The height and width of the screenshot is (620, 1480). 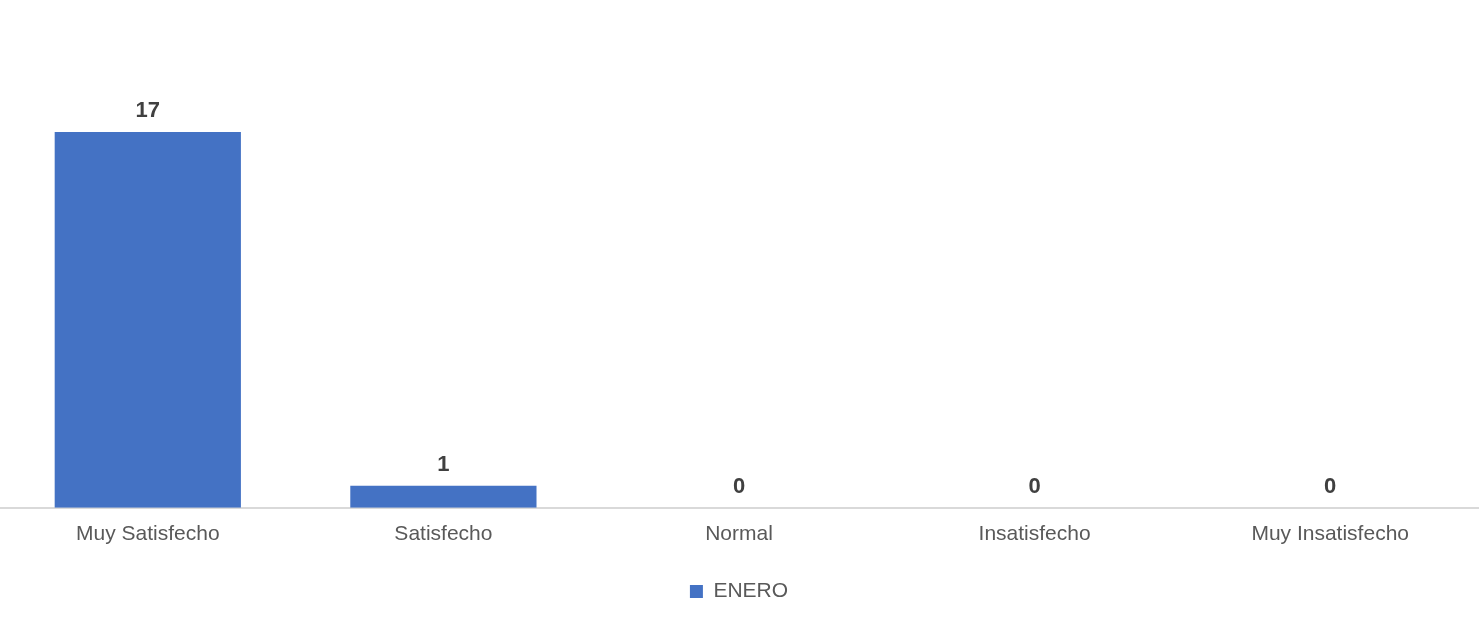 I want to click on x-tick-label: Normal, so click(x=739, y=533).